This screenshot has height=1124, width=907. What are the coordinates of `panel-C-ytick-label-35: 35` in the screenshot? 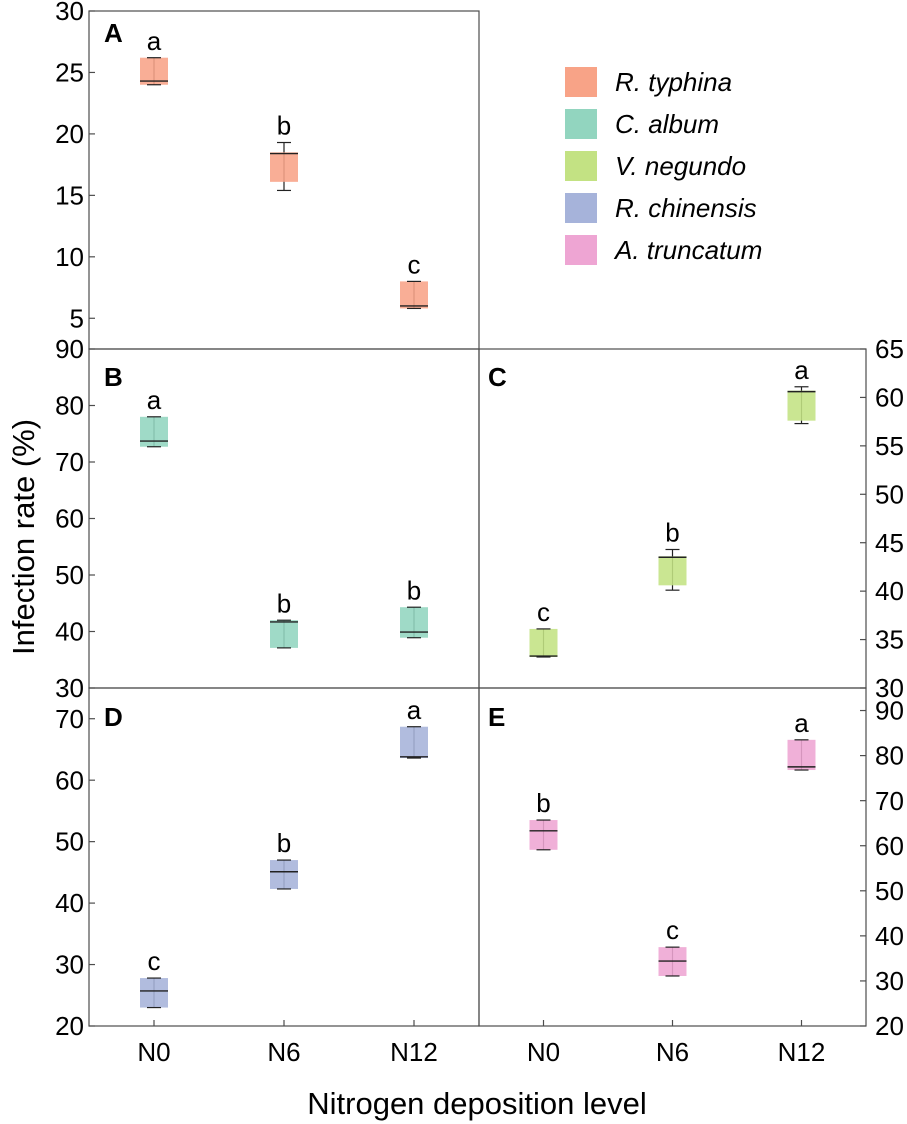 It's located at (889, 640).